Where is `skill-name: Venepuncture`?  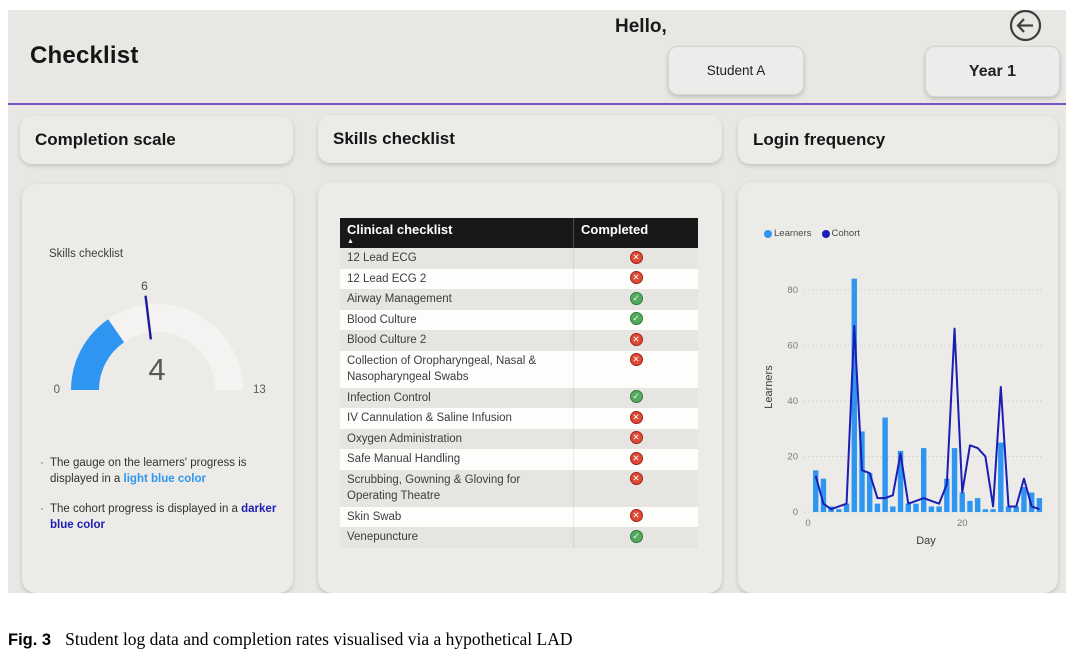 skill-name: Venepuncture is located at coordinates (382, 537).